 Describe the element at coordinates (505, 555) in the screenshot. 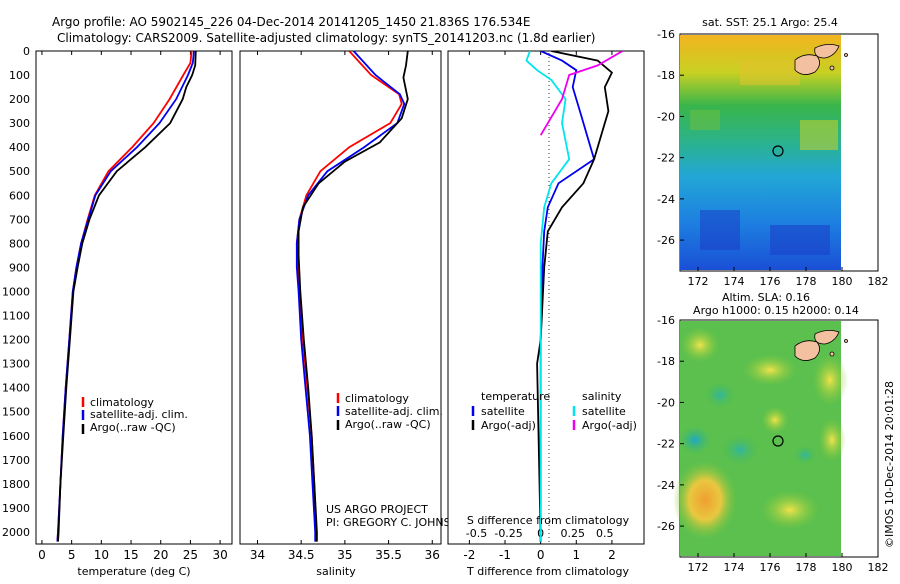

I see `x-tick-label: -1` at that location.